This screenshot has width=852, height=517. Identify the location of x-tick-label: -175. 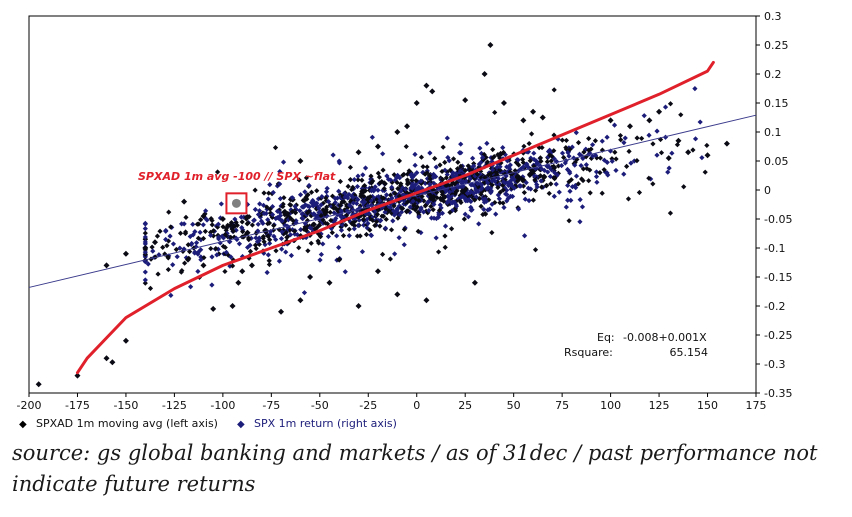
(77, 405).